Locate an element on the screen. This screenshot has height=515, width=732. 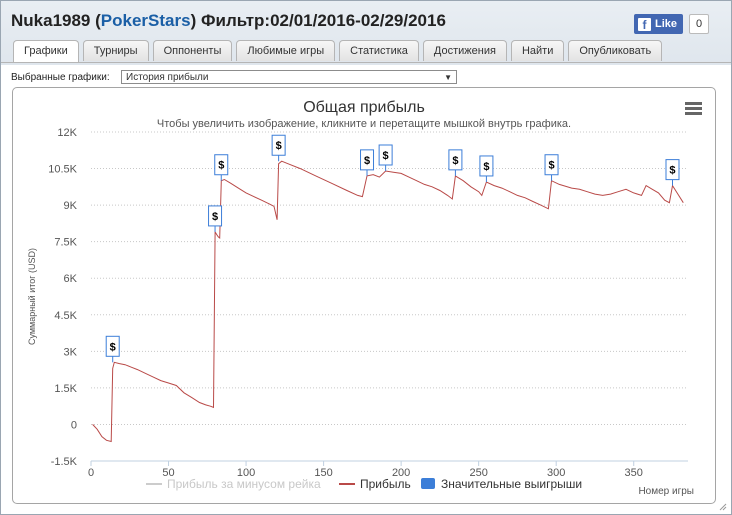
legend-swatch is located at coordinates (428, 483).